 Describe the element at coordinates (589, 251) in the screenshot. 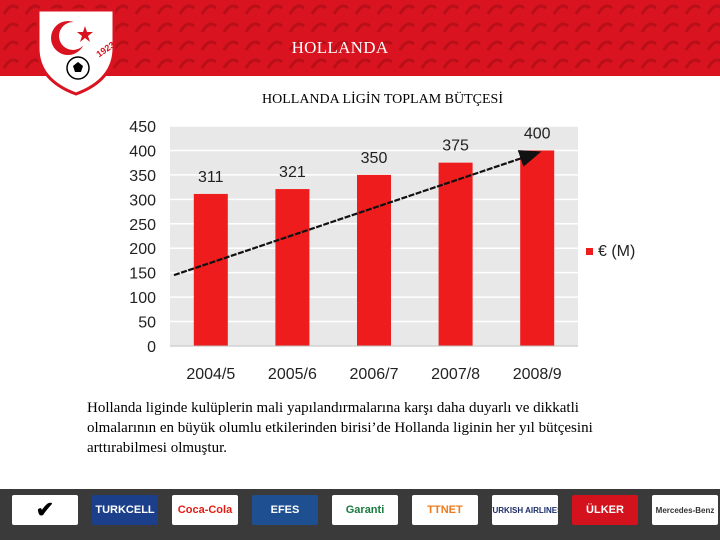

I see `legend-swatch` at that location.